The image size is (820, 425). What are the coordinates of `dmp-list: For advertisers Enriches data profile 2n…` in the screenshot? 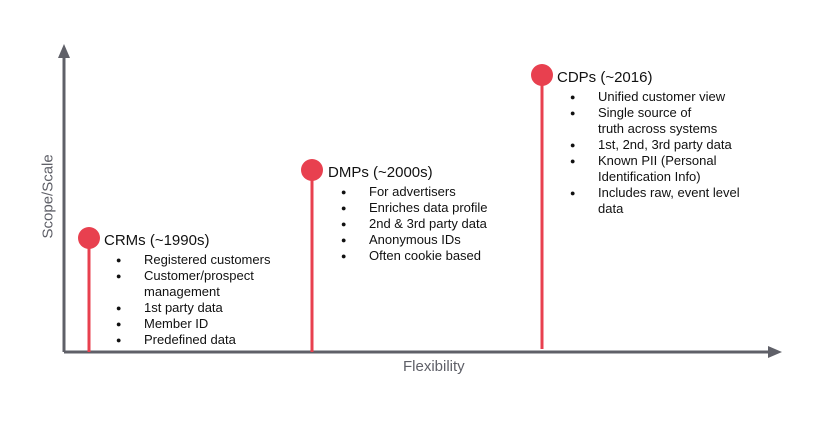 It's located at (441, 224).